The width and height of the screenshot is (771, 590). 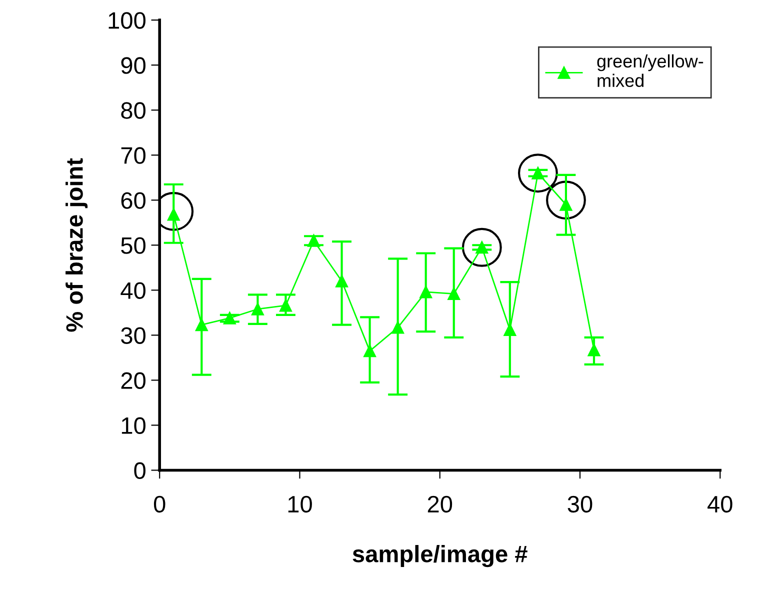 I want to click on x-tick-label: 40, so click(x=720, y=504).